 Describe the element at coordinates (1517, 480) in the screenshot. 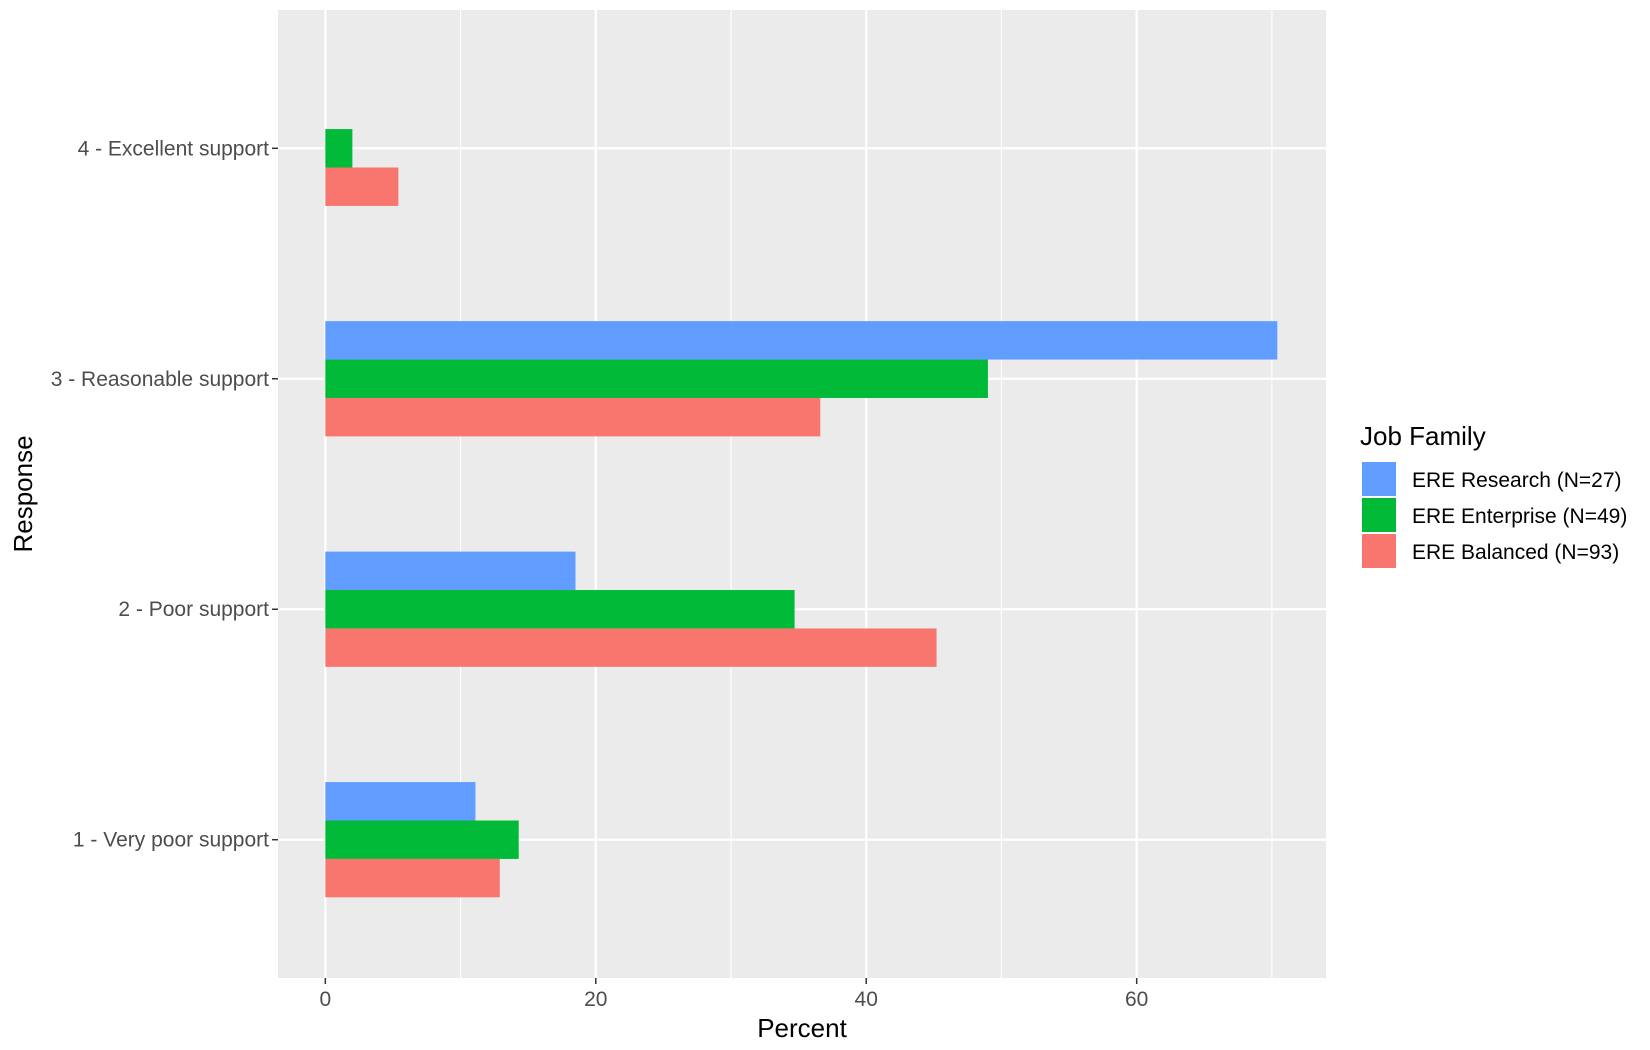

I see `legend-label: ERE Research (N=27)` at that location.